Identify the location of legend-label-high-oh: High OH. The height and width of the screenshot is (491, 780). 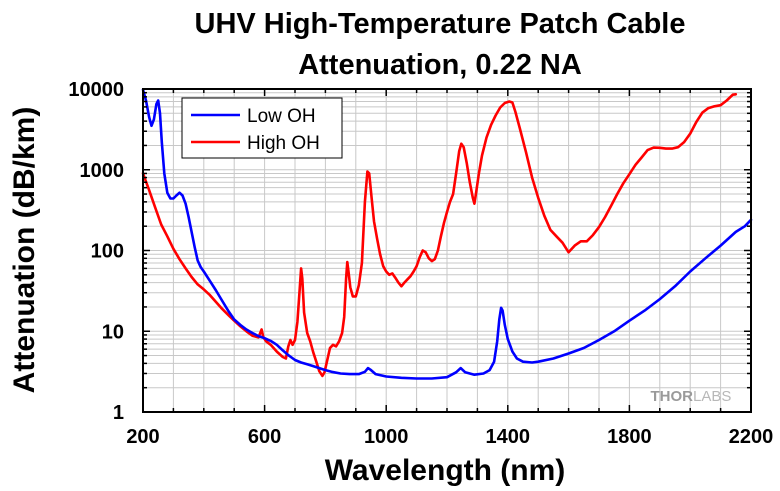
(283, 143).